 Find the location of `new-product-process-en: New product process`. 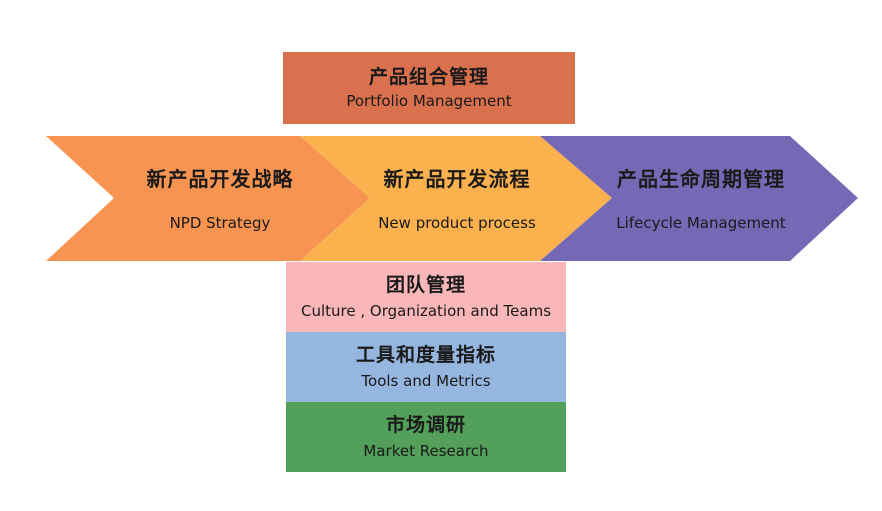

new-product-process-en: New product process is located at coordinates (457, 223).